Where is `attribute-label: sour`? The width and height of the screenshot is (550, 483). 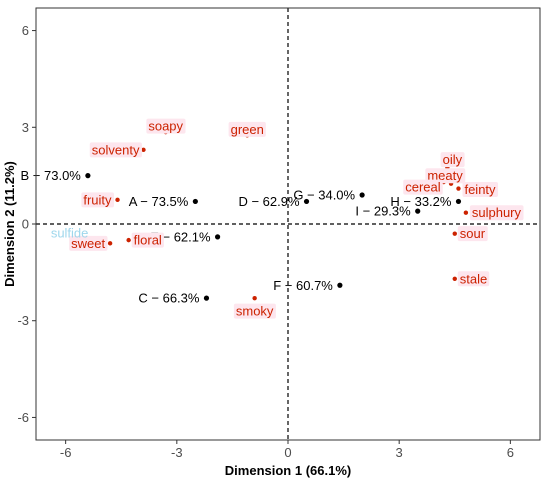 attribute-label: sour is located at coordinates (473, 233).